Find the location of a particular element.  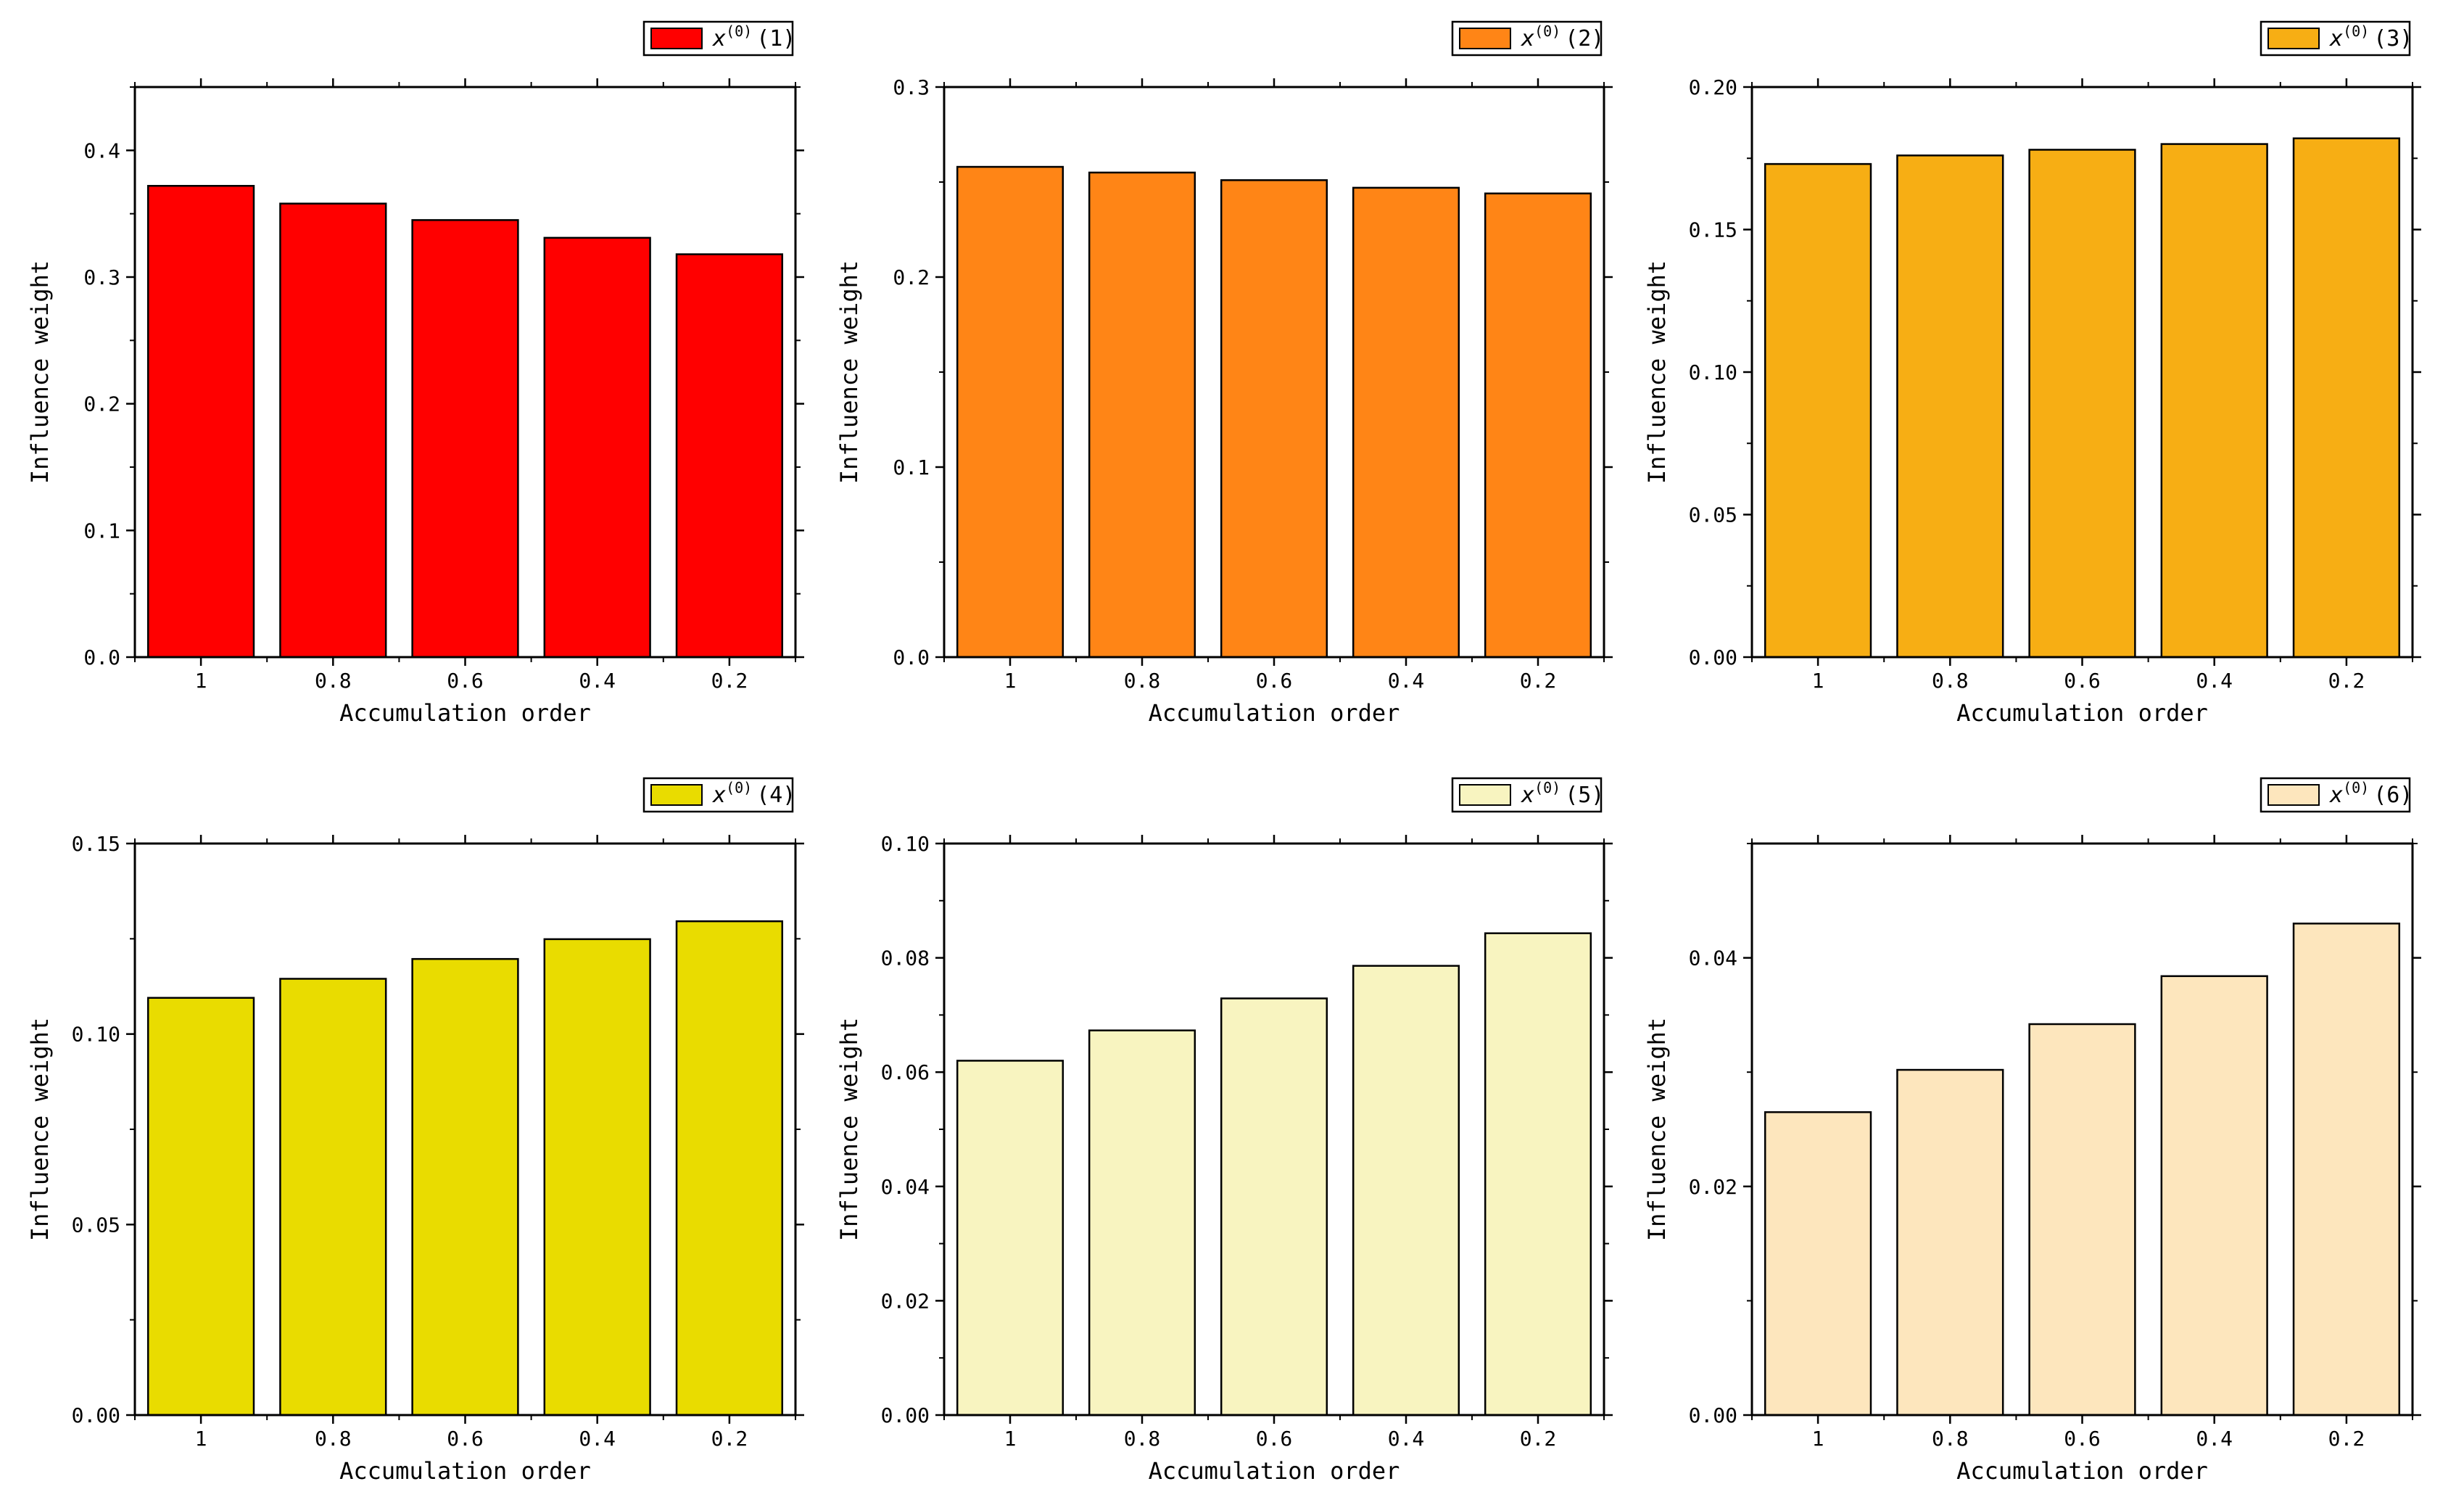

y-tick-label: 0.08 is located at coordinates (905, 958).